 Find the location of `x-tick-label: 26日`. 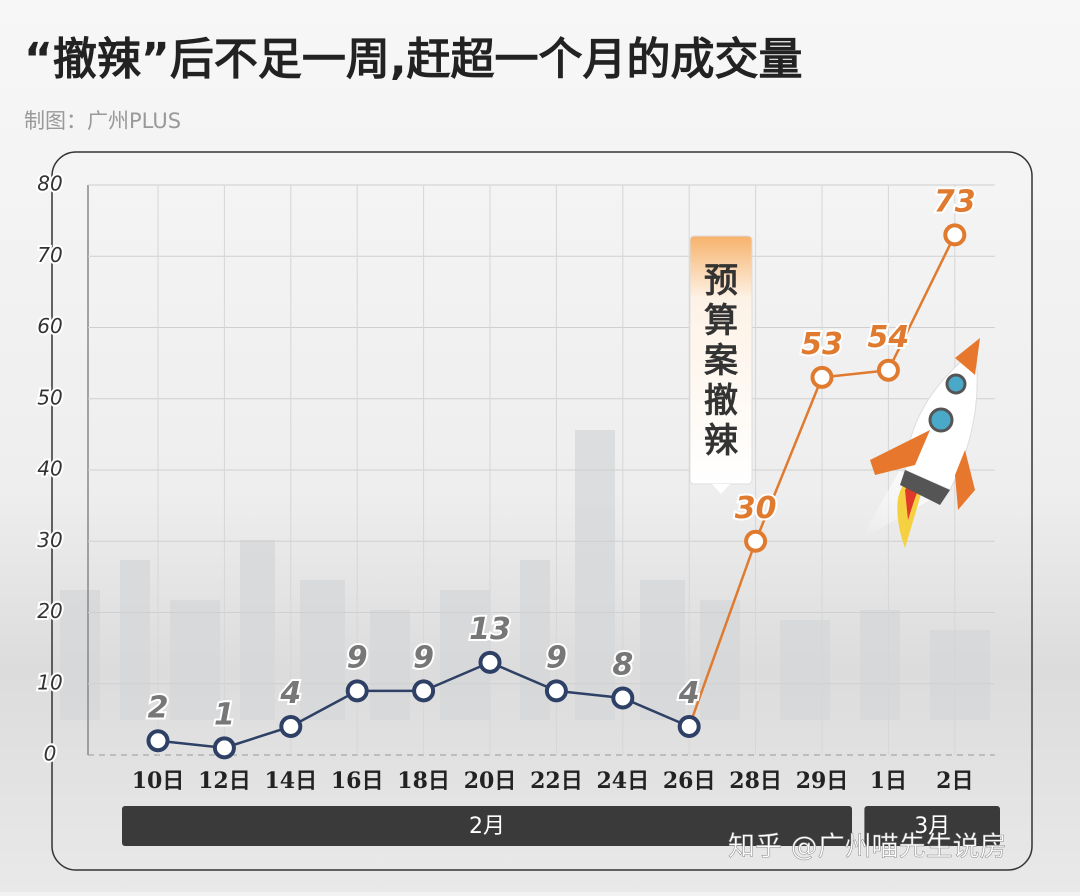

x-tick-label: 26日 is located at coordinates (689, 781).